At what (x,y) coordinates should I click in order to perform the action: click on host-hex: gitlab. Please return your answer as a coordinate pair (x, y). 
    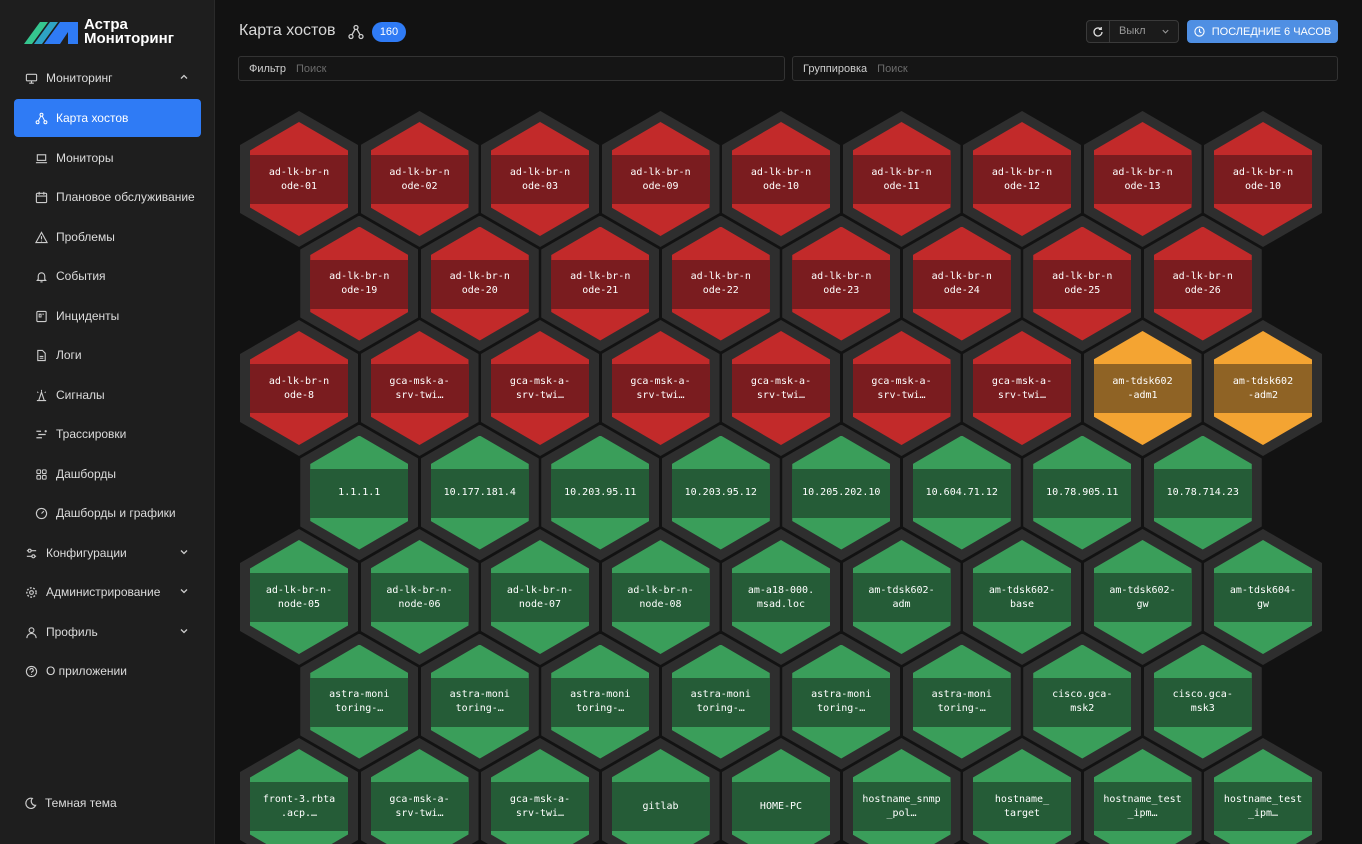
    Looking at the image, I should click on (660, 791).